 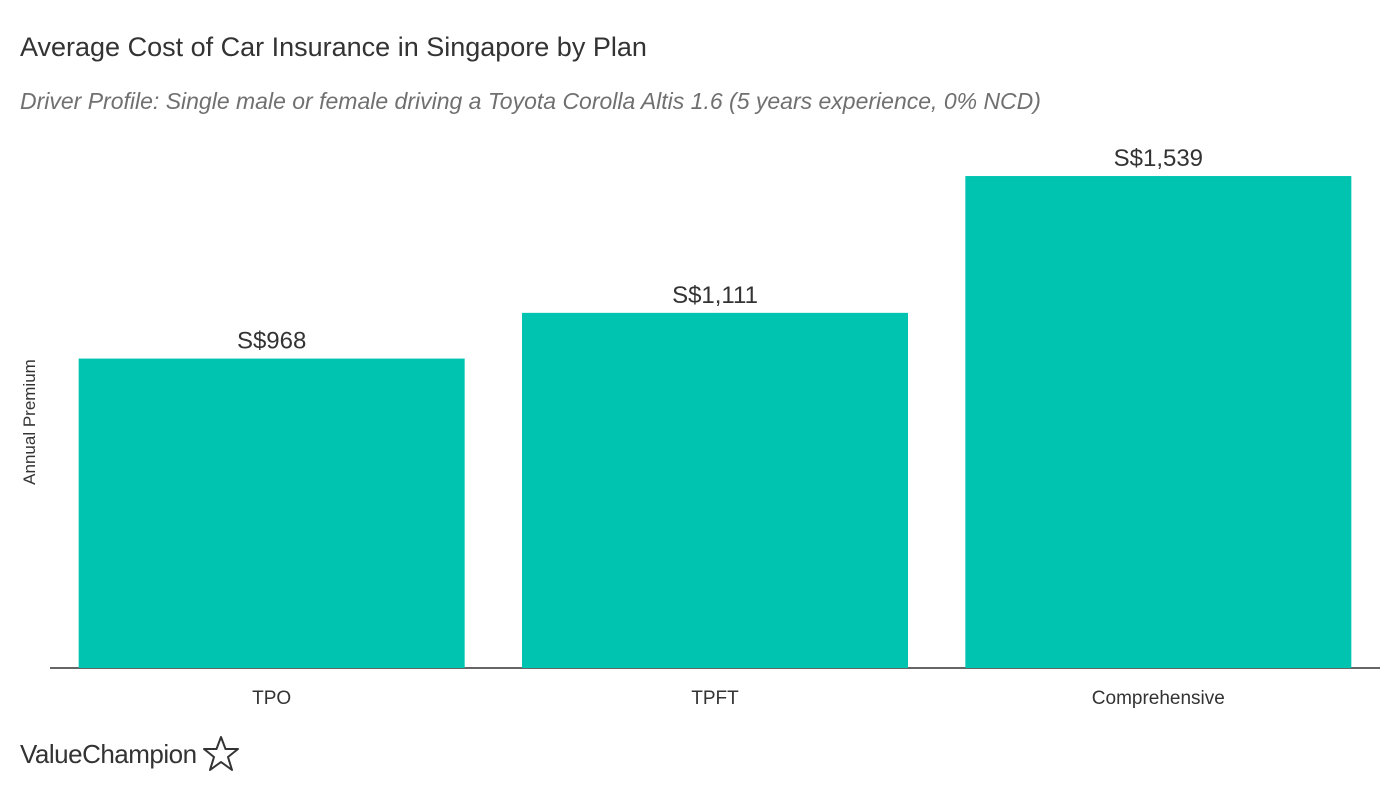 What do you see at coordinates (108, 753) in the screenshot?
I see `brand-name: ValueChampion` at bounding box center [108, 753].